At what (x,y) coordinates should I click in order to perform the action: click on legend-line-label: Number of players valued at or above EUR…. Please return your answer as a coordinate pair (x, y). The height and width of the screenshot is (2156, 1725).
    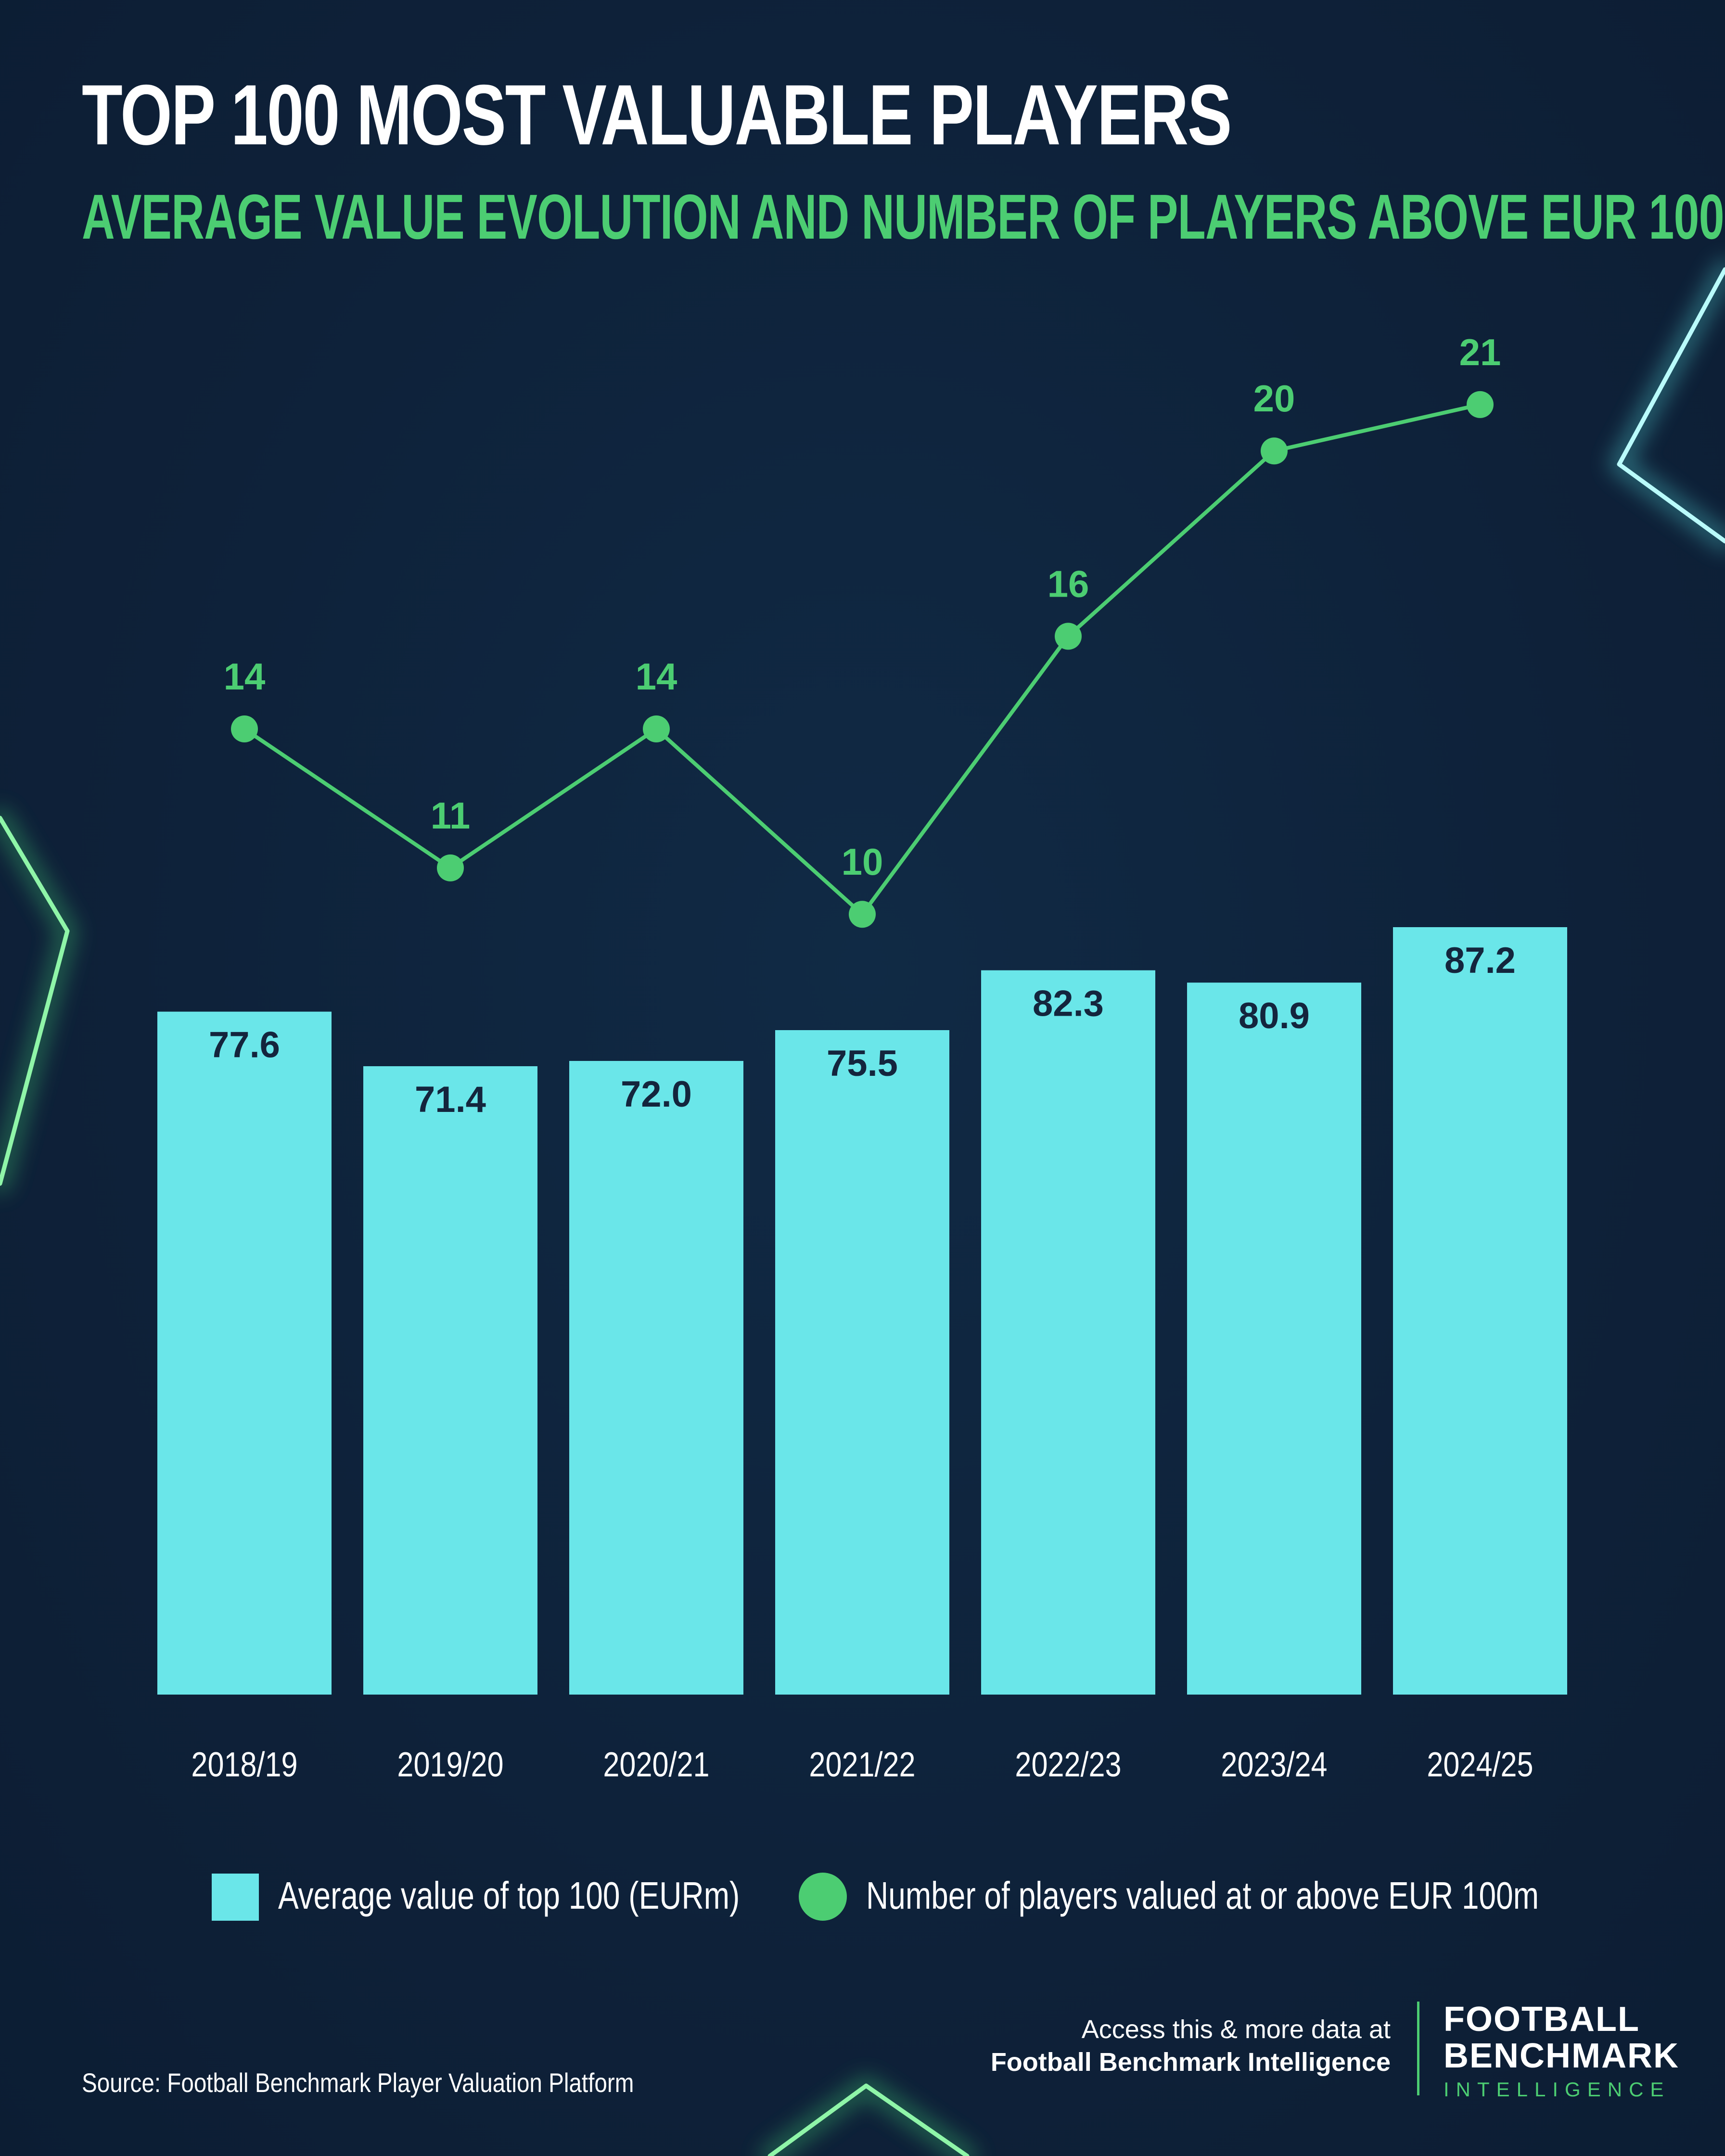
    Looking at the image, I should click on (1202, 1896).